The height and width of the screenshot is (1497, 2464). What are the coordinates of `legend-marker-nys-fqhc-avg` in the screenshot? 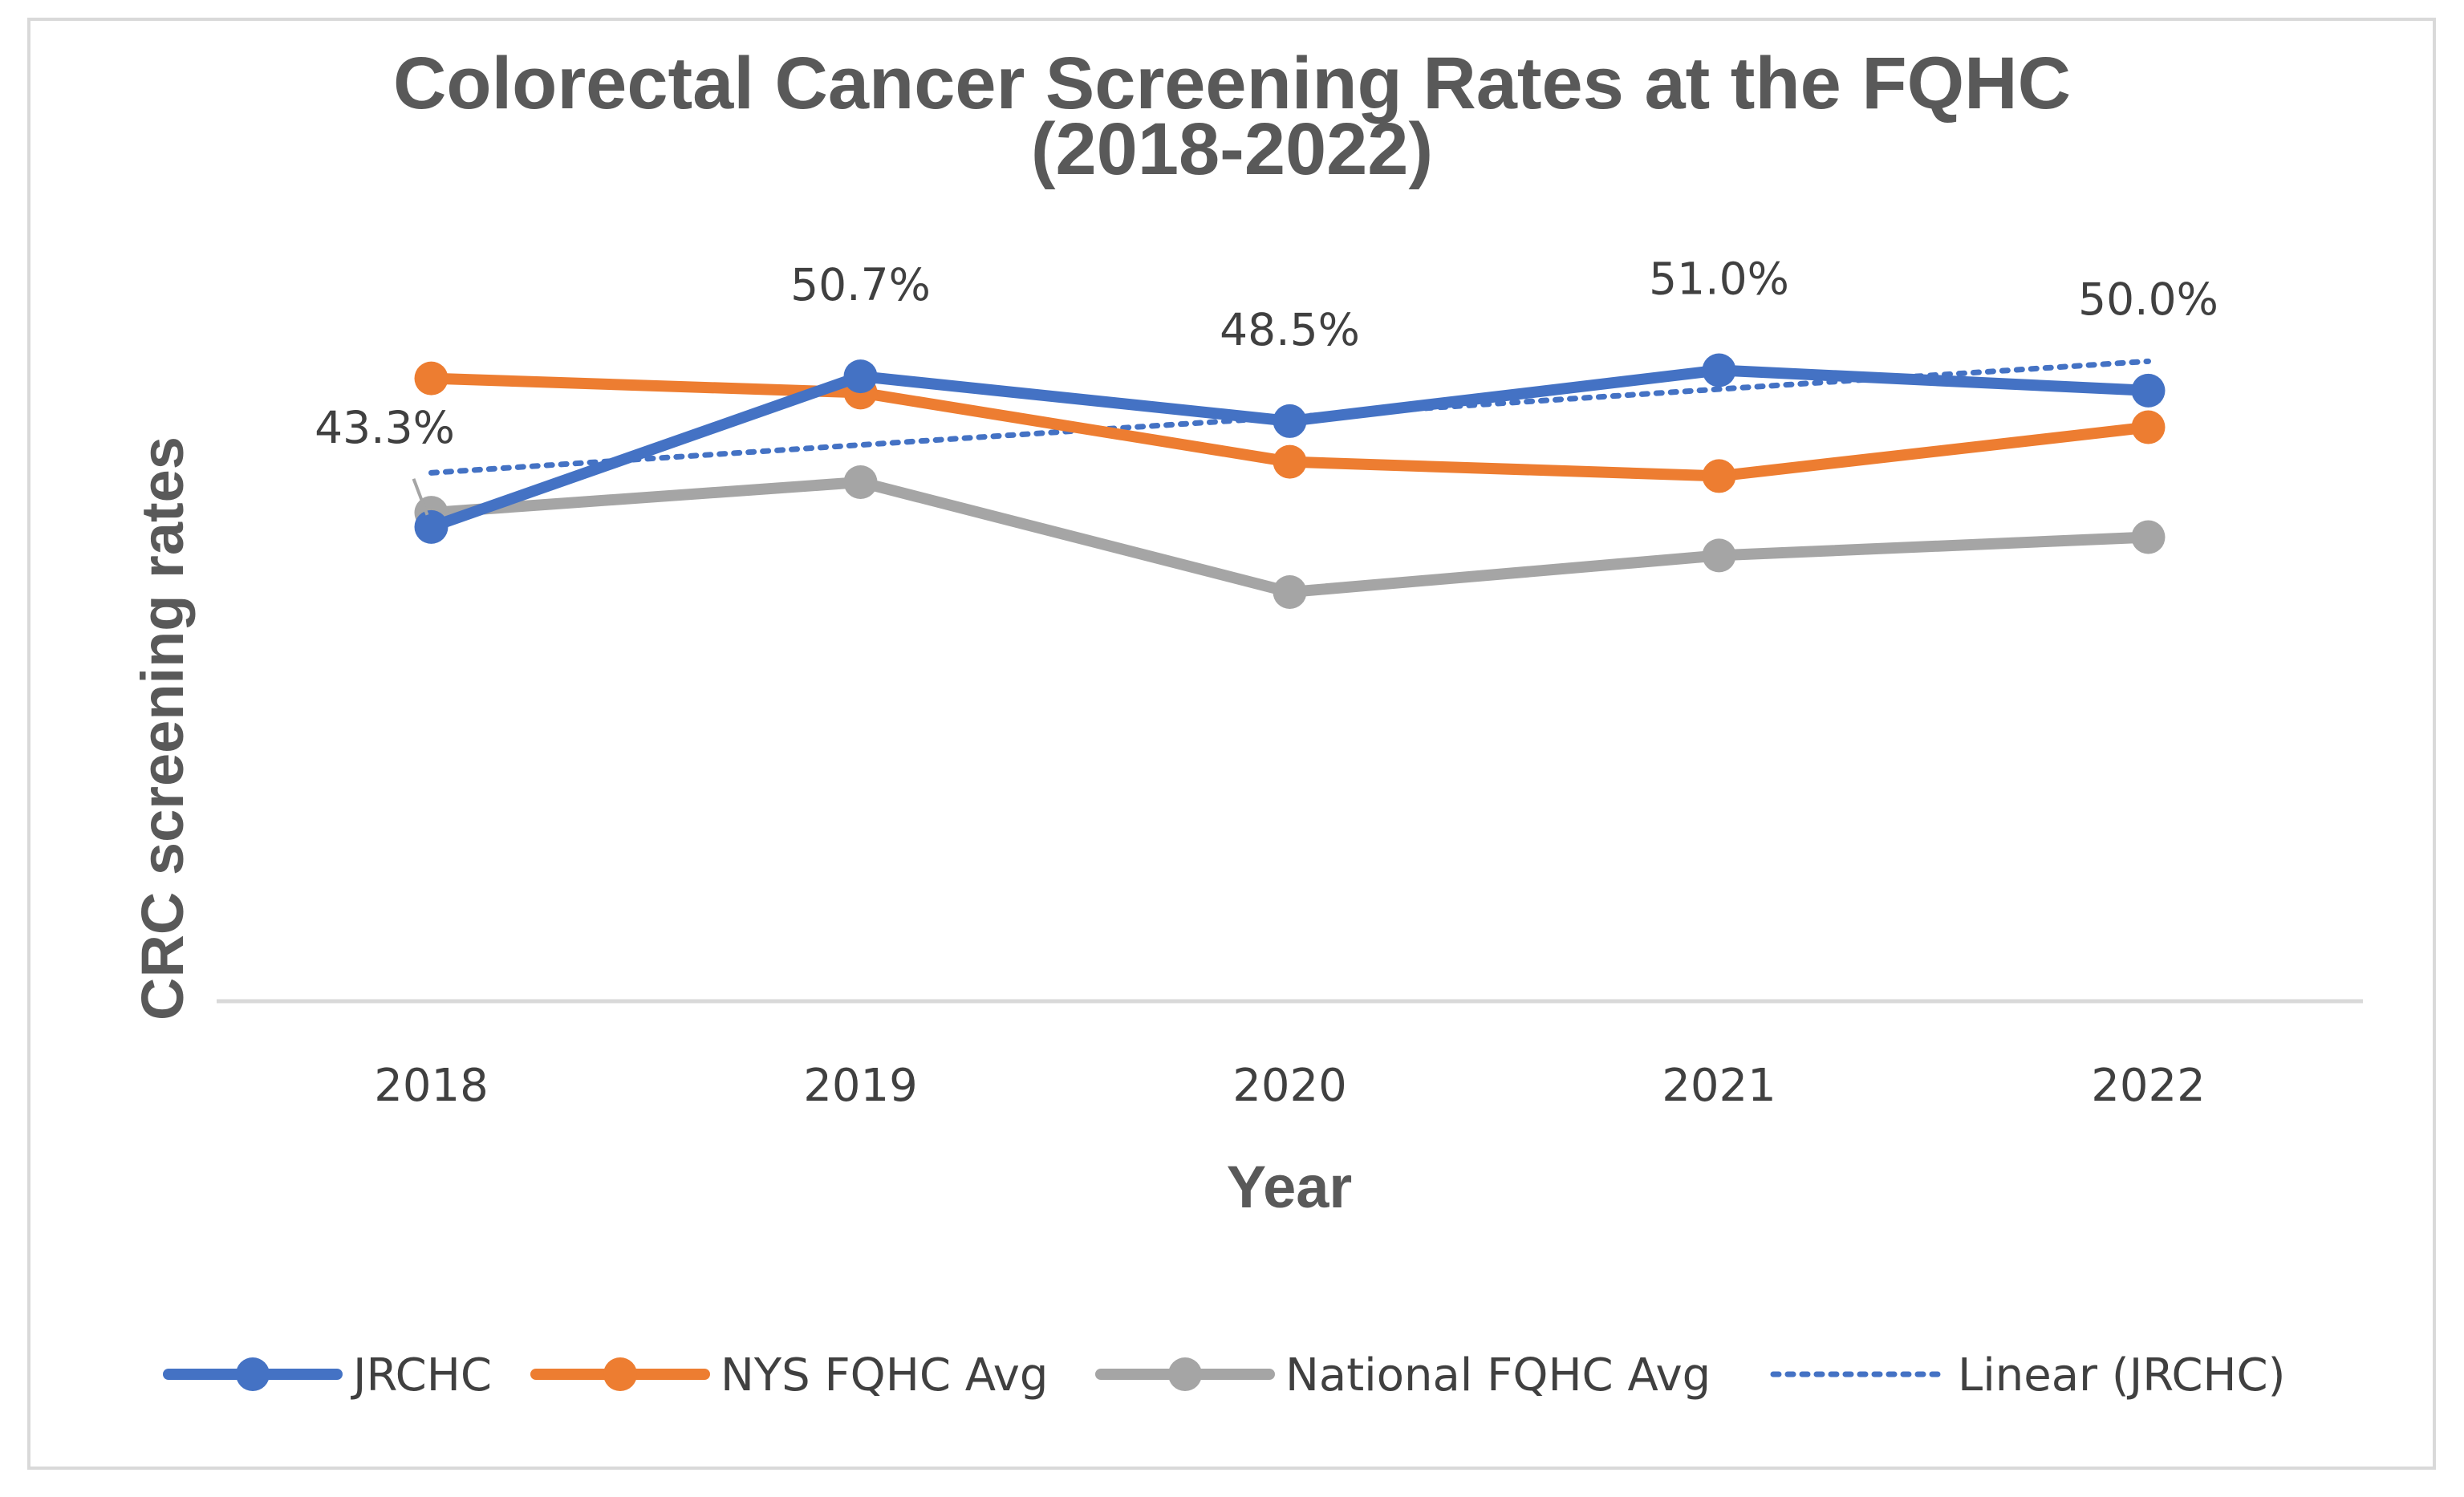 It's located at (620, 1374).